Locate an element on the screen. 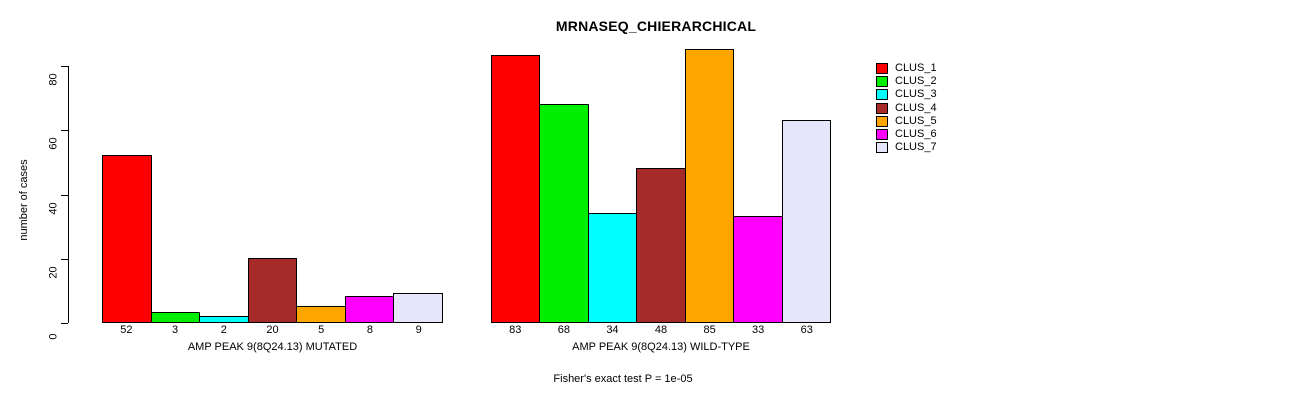 This screenshot has height=400, width=1290. bar-value-label: 20 is located at coordinates (272, 330).